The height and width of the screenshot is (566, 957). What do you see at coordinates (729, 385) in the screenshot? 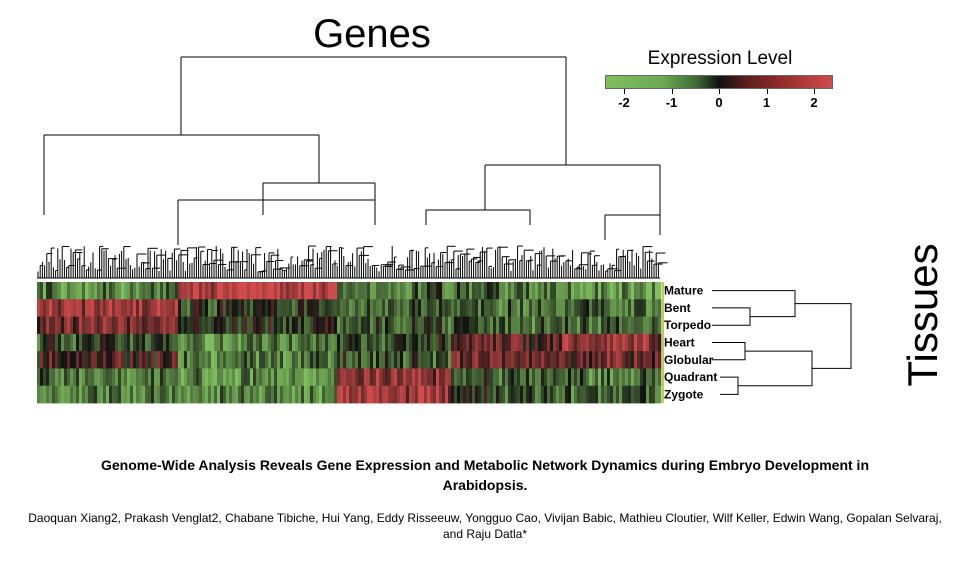
I see `tissue-branch-quadrant-zygote` at bounding box center [729, 385].